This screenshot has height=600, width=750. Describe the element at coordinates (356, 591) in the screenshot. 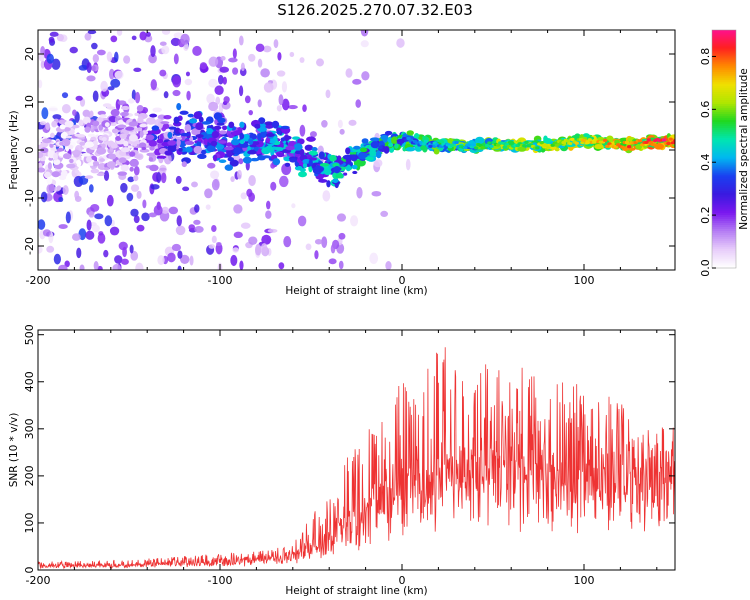

I see `snr-xlabel: Height of straight line (km)` at that location.